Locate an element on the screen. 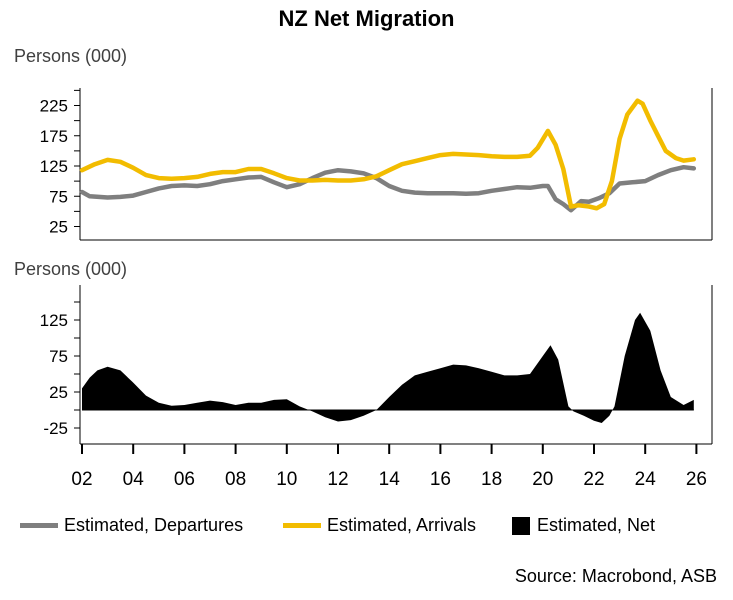 This screenshot has width=733, height=600. x-tick-label: 22 is located at coordinates (593, 479).